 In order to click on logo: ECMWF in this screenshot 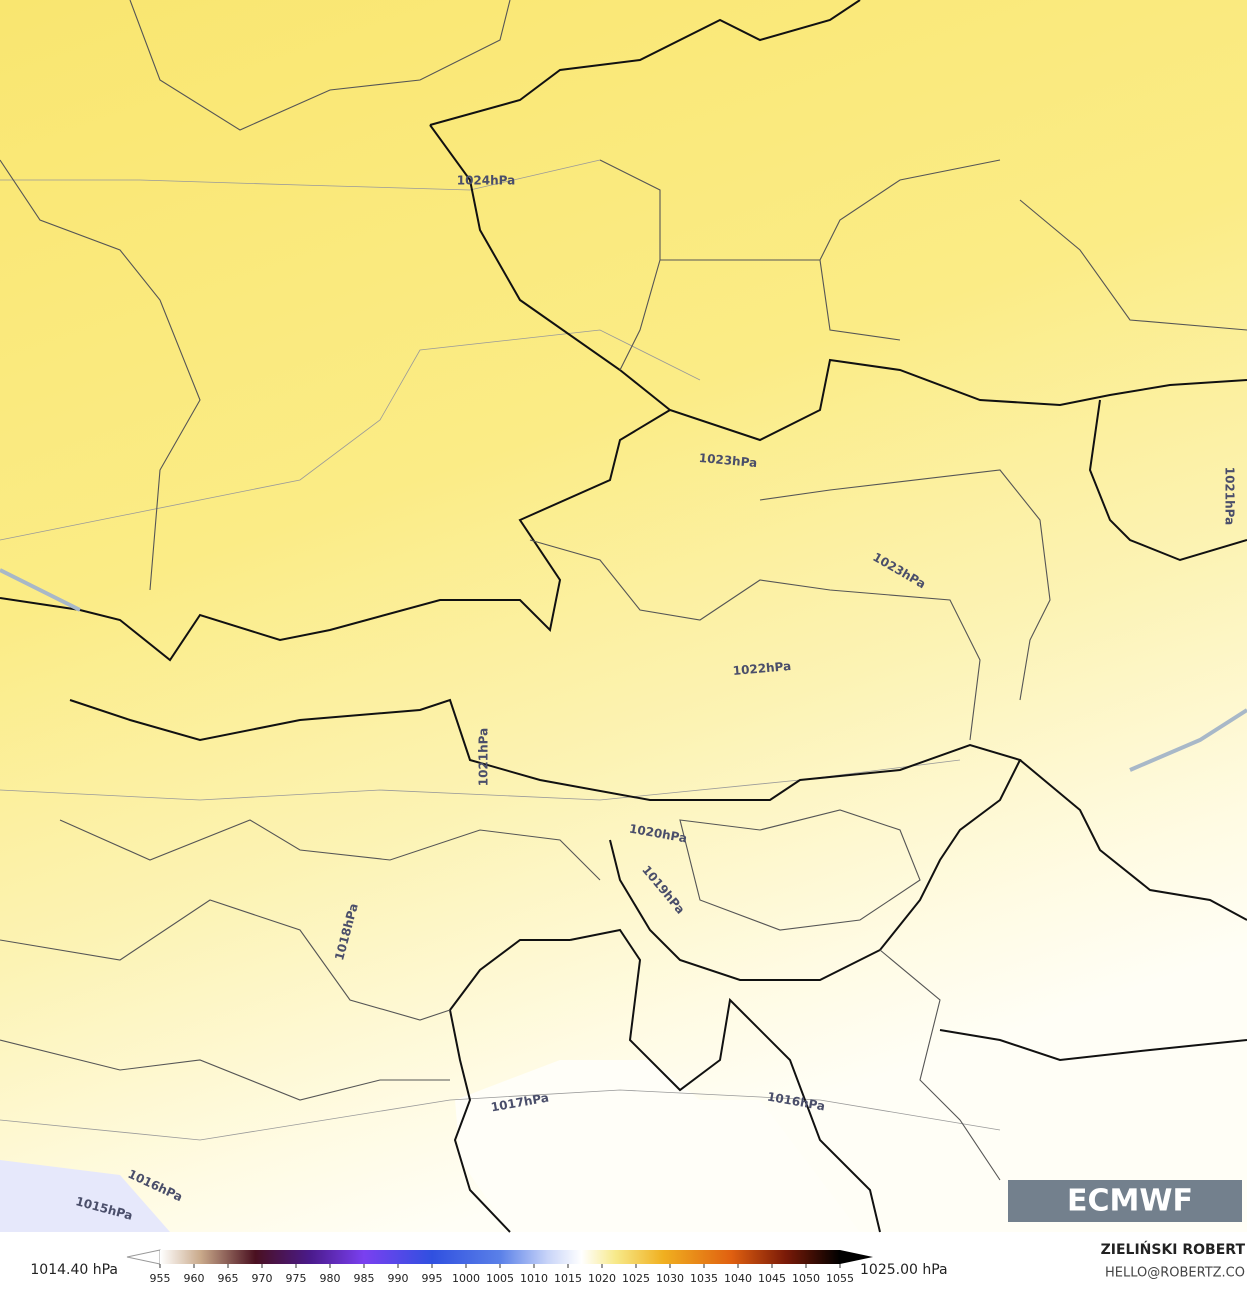, I will do `click(1125, 1201)`.